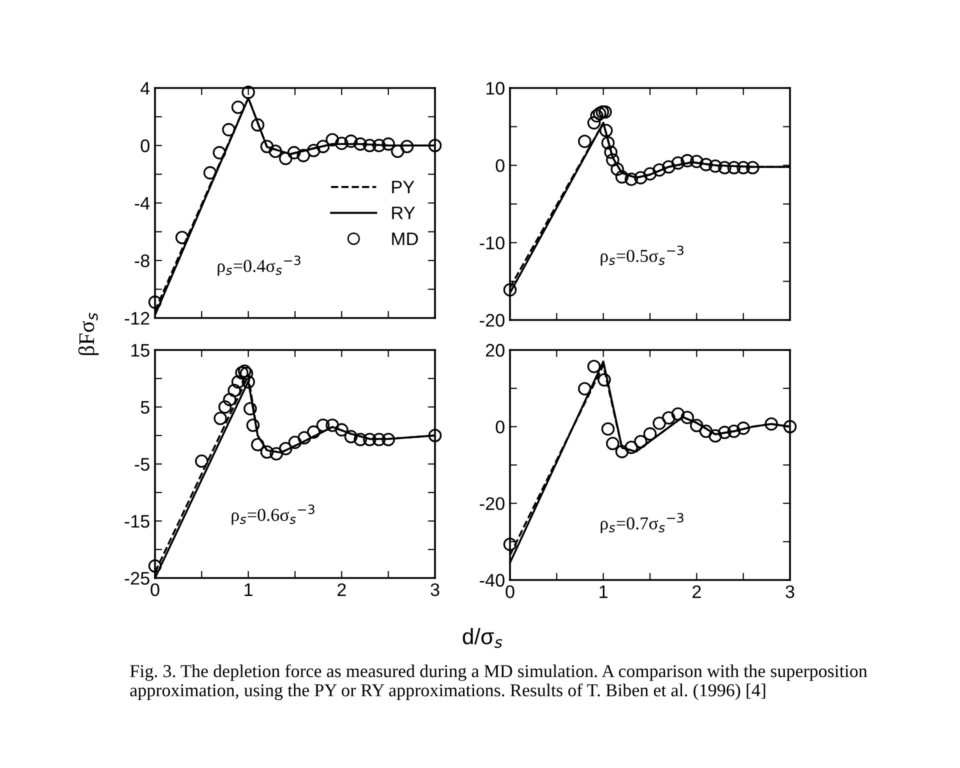 The height and width of the screenshot is (768, 960). What do you see at coordinates (142, 464) in the screenshot?
I see `y-tick-label: -5` at bounding box center [142, 464].